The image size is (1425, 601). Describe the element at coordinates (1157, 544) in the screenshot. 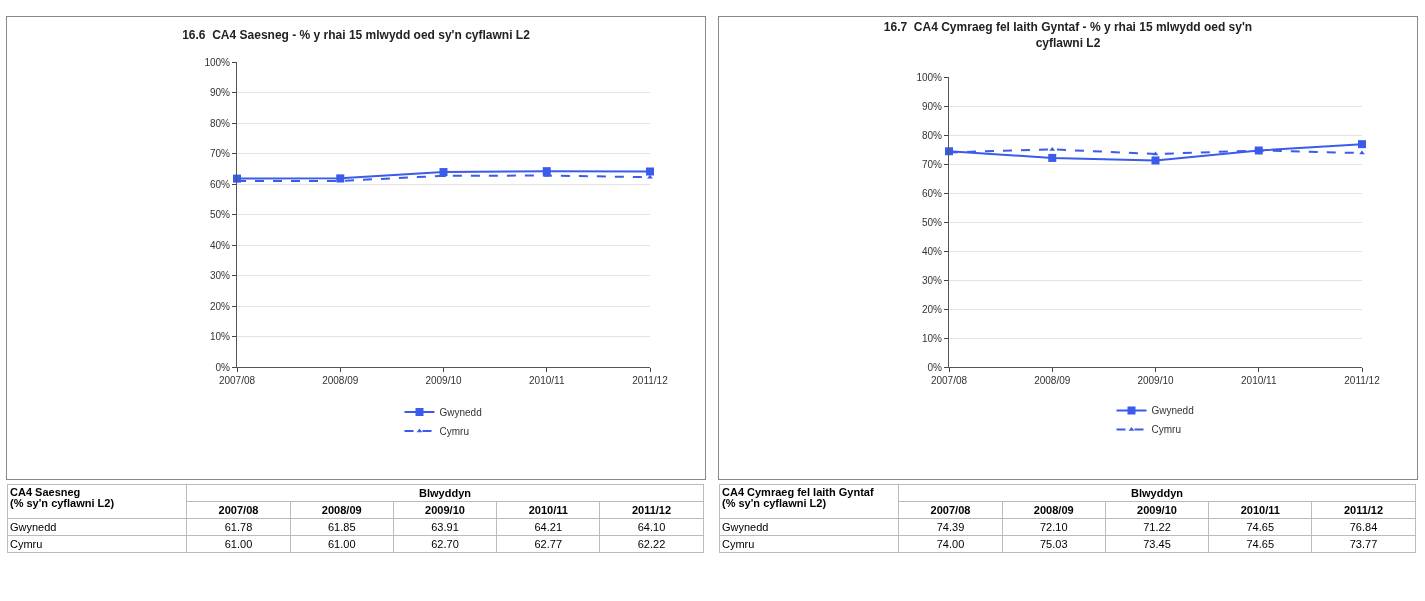

I see `data-label: 73.45` at that location.